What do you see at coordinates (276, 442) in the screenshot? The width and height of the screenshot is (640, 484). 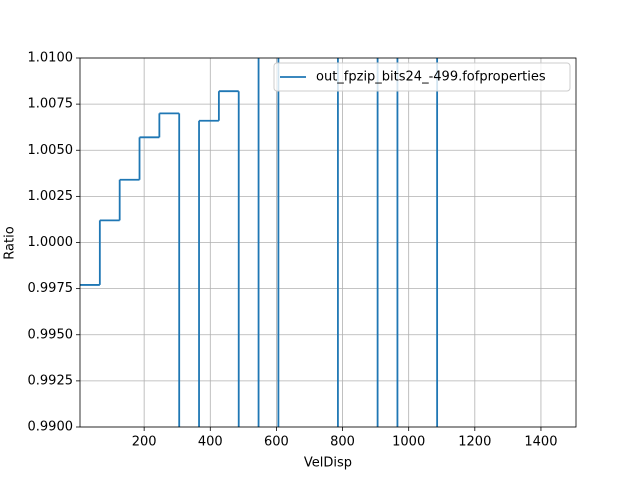 I see `x-tick-label: 600` at bounding box center [276, 442].